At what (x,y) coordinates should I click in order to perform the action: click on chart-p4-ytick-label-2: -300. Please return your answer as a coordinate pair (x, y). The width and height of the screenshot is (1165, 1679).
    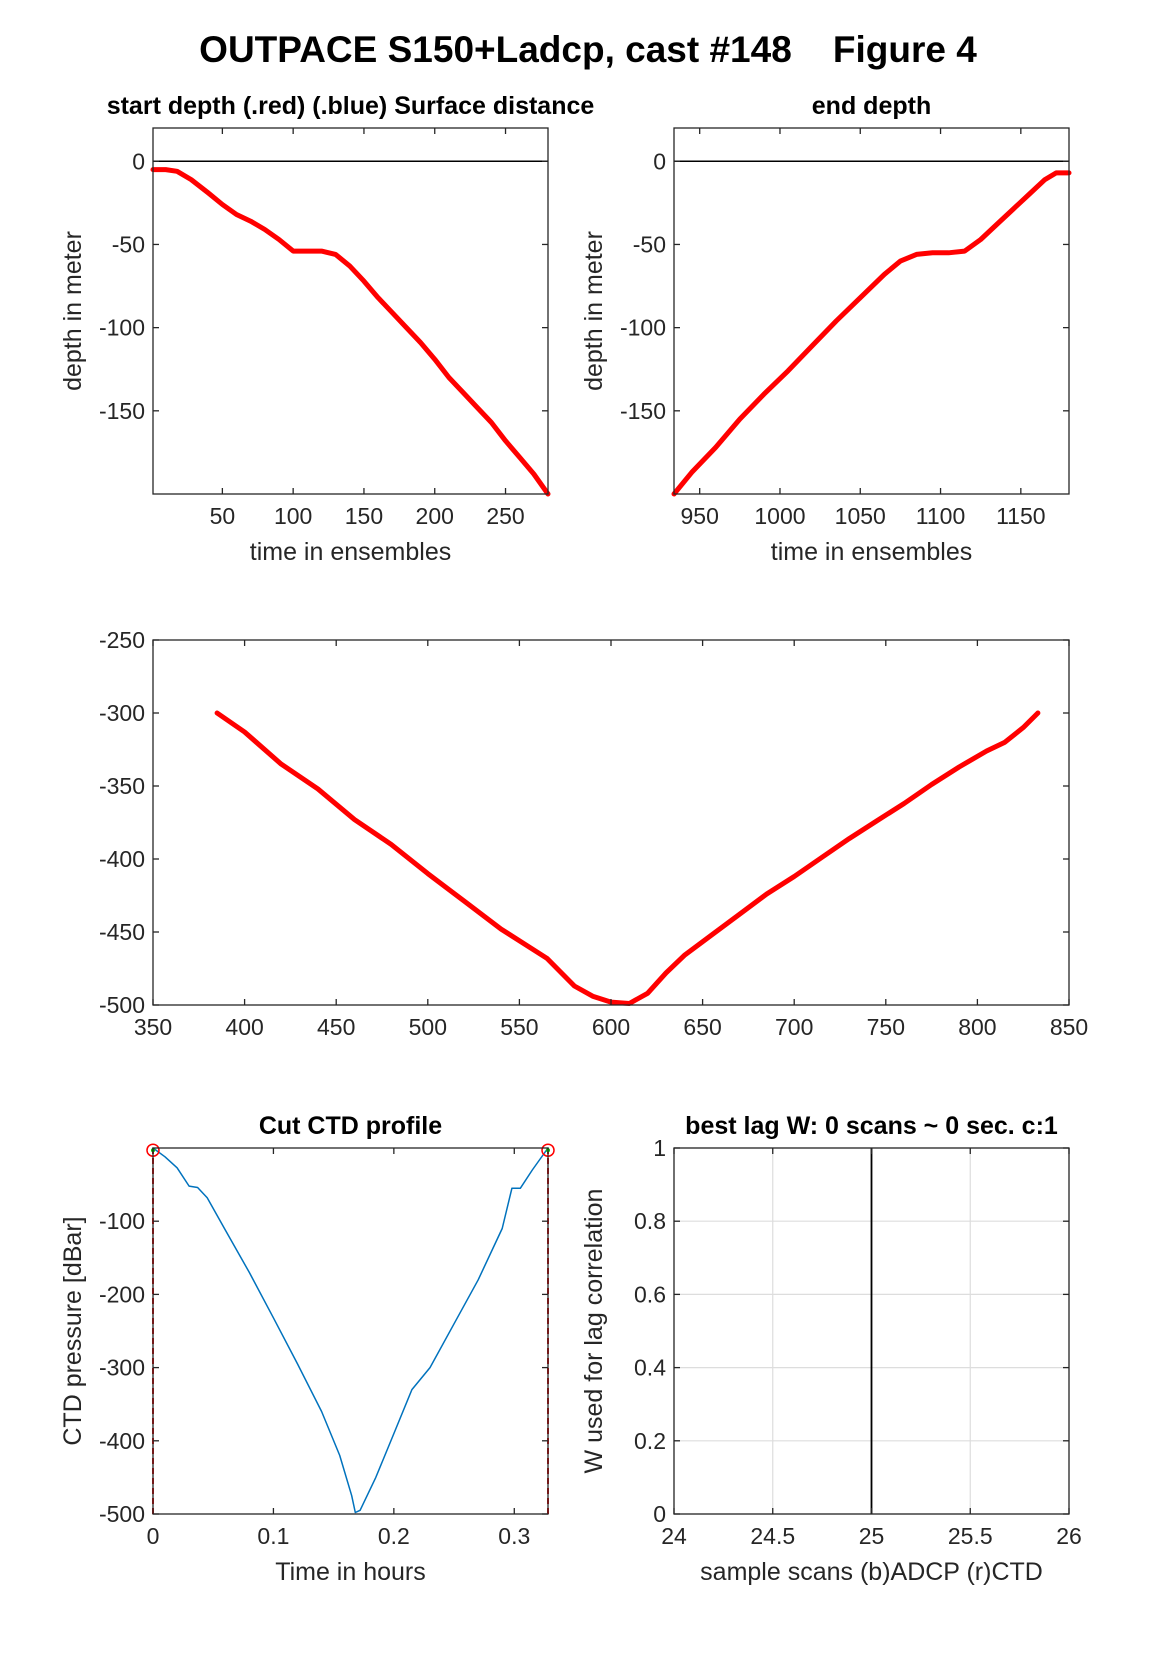
    Looking at the image, I should click on (122, 1368).